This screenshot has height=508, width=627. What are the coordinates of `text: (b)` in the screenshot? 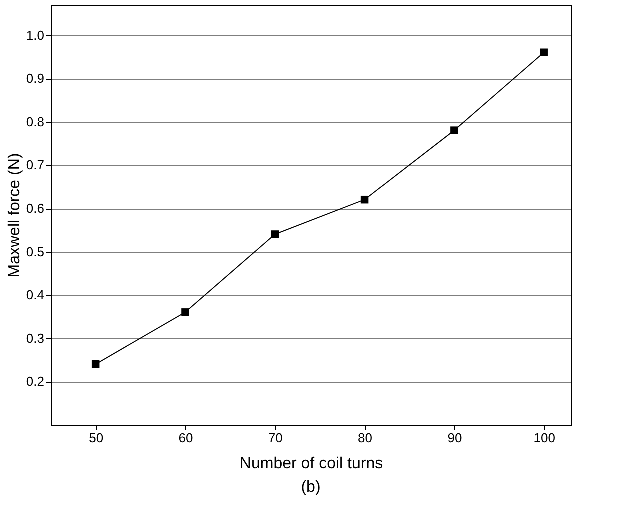 It's located at (311, 487).